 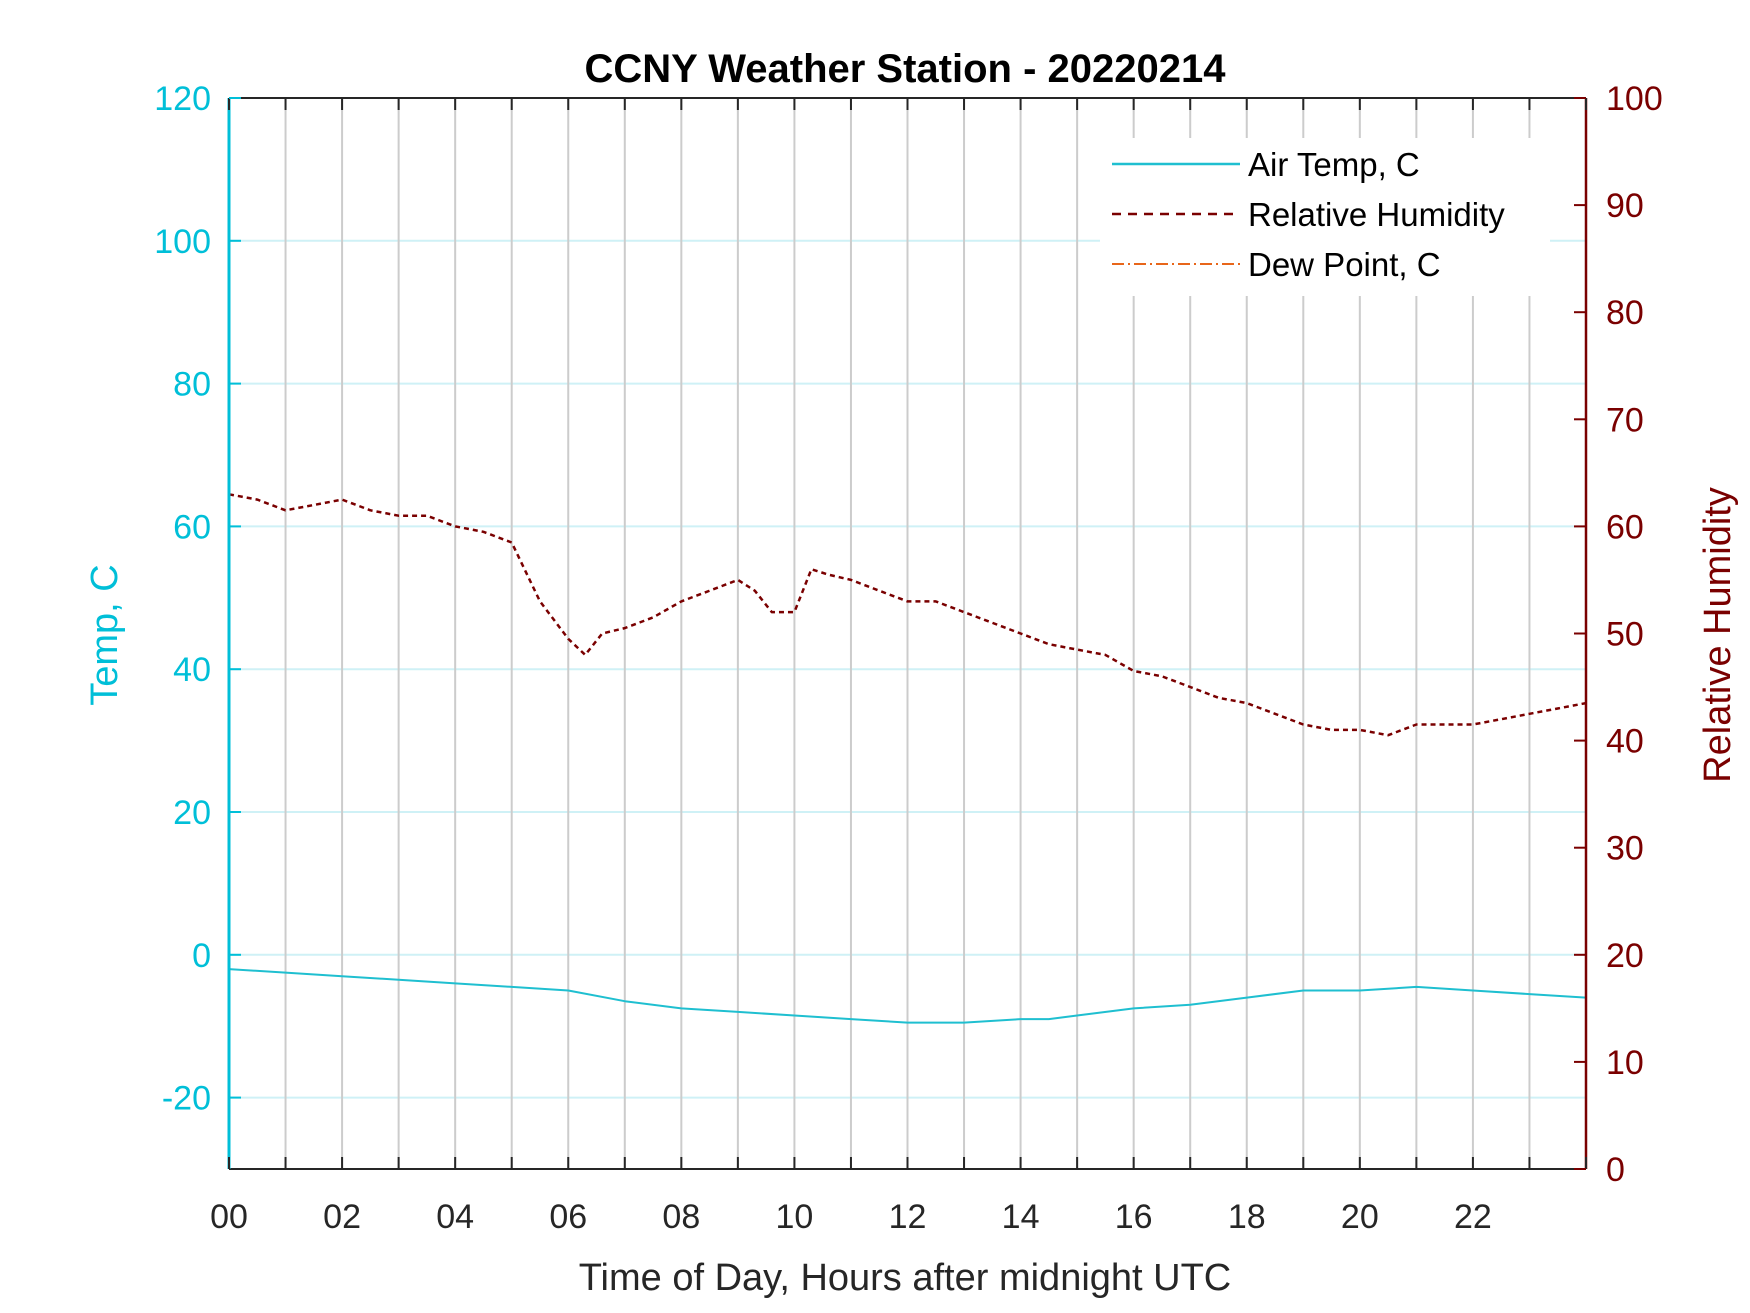 I want to click on x-tick-label: 14, so click(x=1021, y=1217).